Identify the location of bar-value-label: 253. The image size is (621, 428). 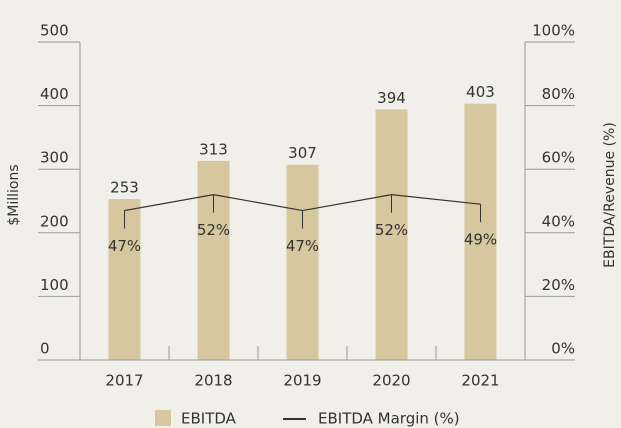
(124, 188).